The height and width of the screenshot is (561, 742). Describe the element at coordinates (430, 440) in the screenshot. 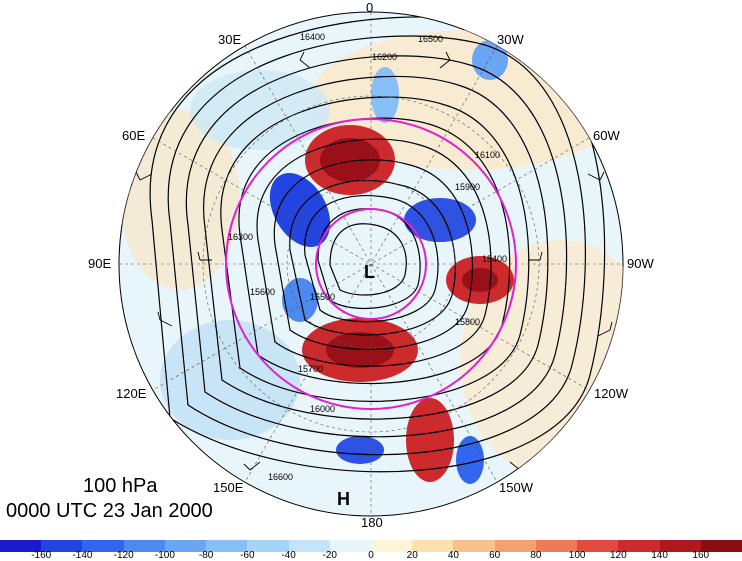

I see `positive-anomaly-center` at that location.